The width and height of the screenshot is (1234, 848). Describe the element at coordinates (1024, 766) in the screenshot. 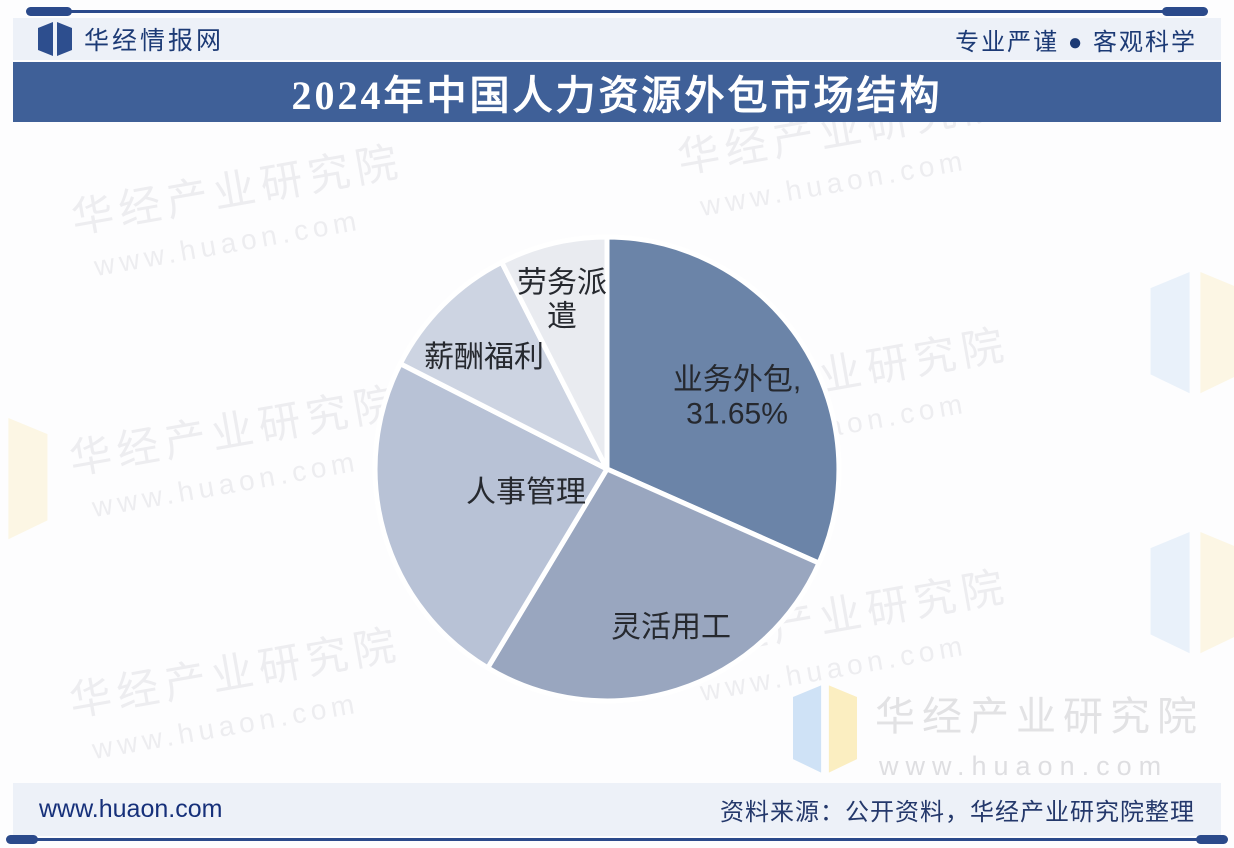

I see `corner-watermark-url: www.huaon.com` at that location.